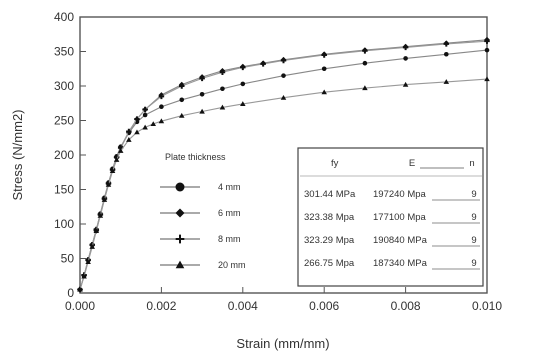  What do you see at coordinates (329, 263) in the screenshot?
I see `table-cell-fy: 266.75 Mpa` at bounding box center [329, 263].